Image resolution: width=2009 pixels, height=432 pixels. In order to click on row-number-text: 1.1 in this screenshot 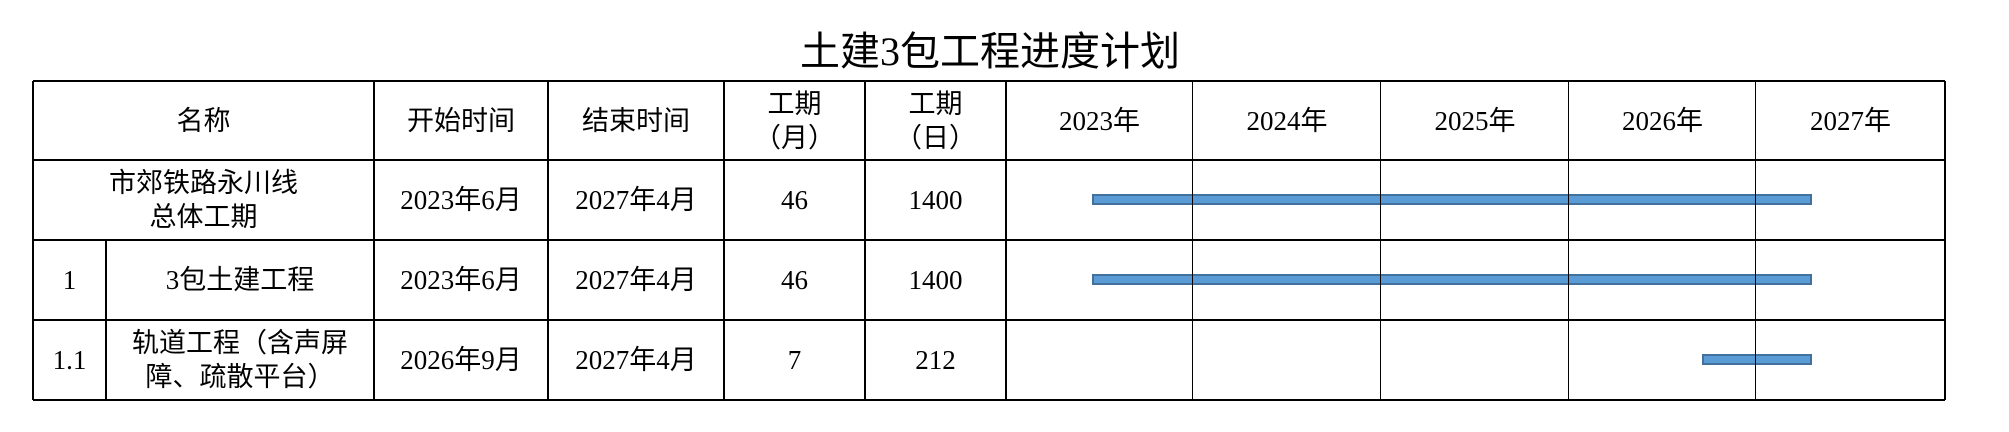, I will do `click(69, 360)`.